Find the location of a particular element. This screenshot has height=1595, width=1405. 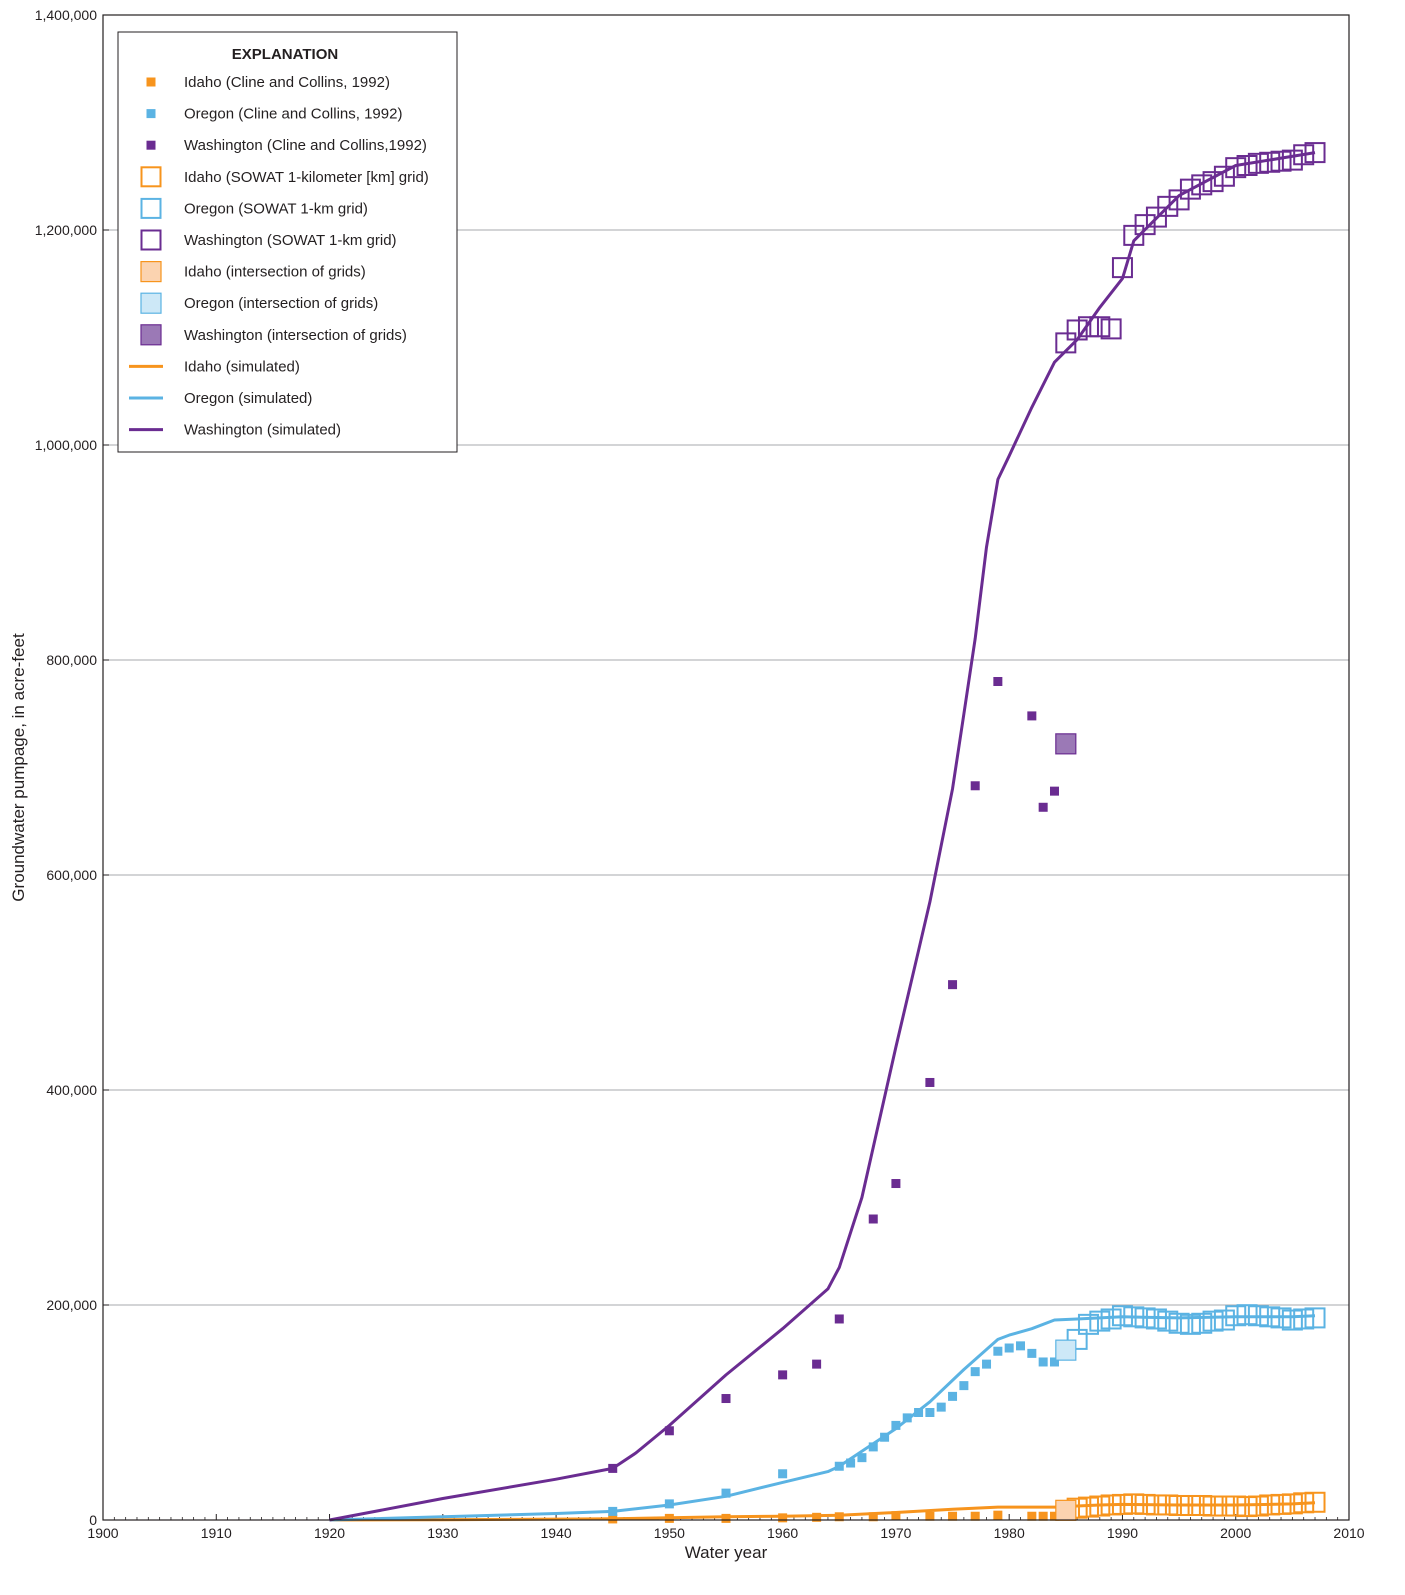

x-tick-label: 1920 is located at coordinates (329, 1533).